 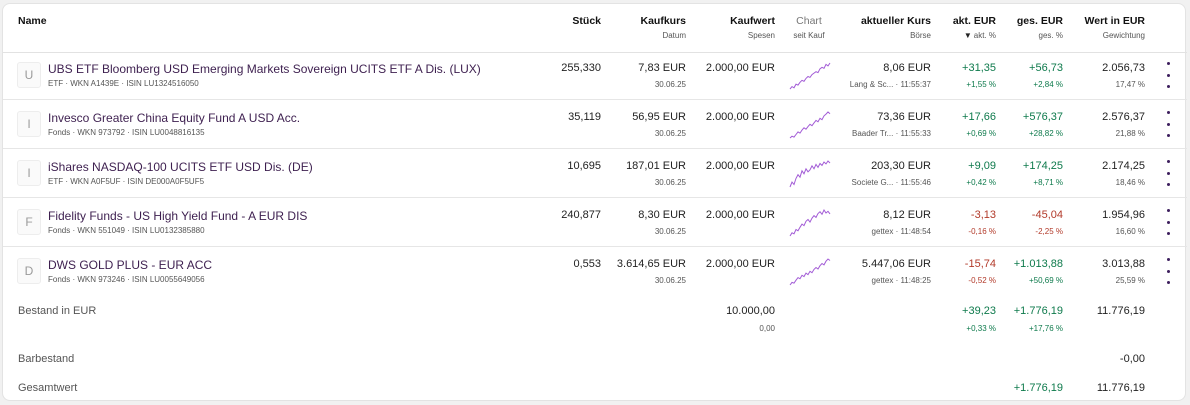 I want to click on asset-logo-placeholder: D, so click(x=29, y=271).